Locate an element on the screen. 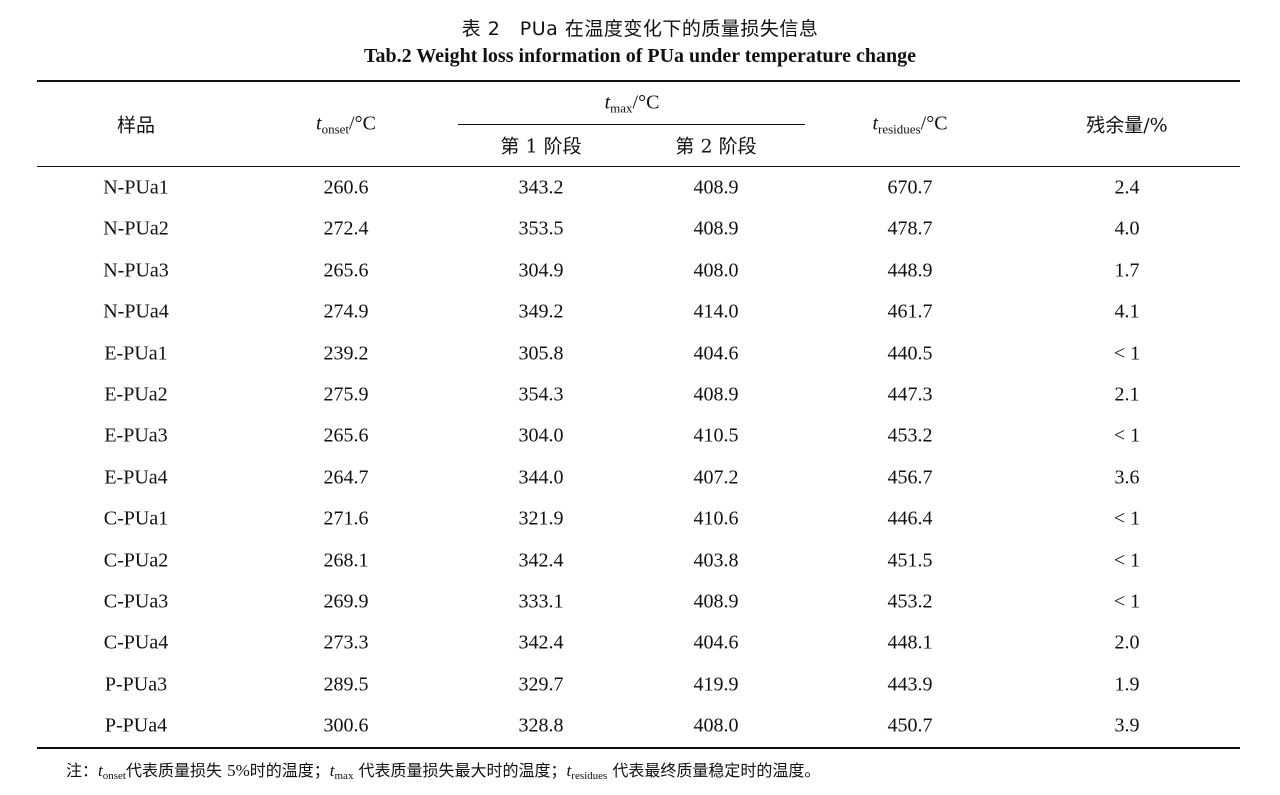 The height and width of the screenshot is (795, 1280). cell-residue: 2.0 is located at coordinates (1127, 642).